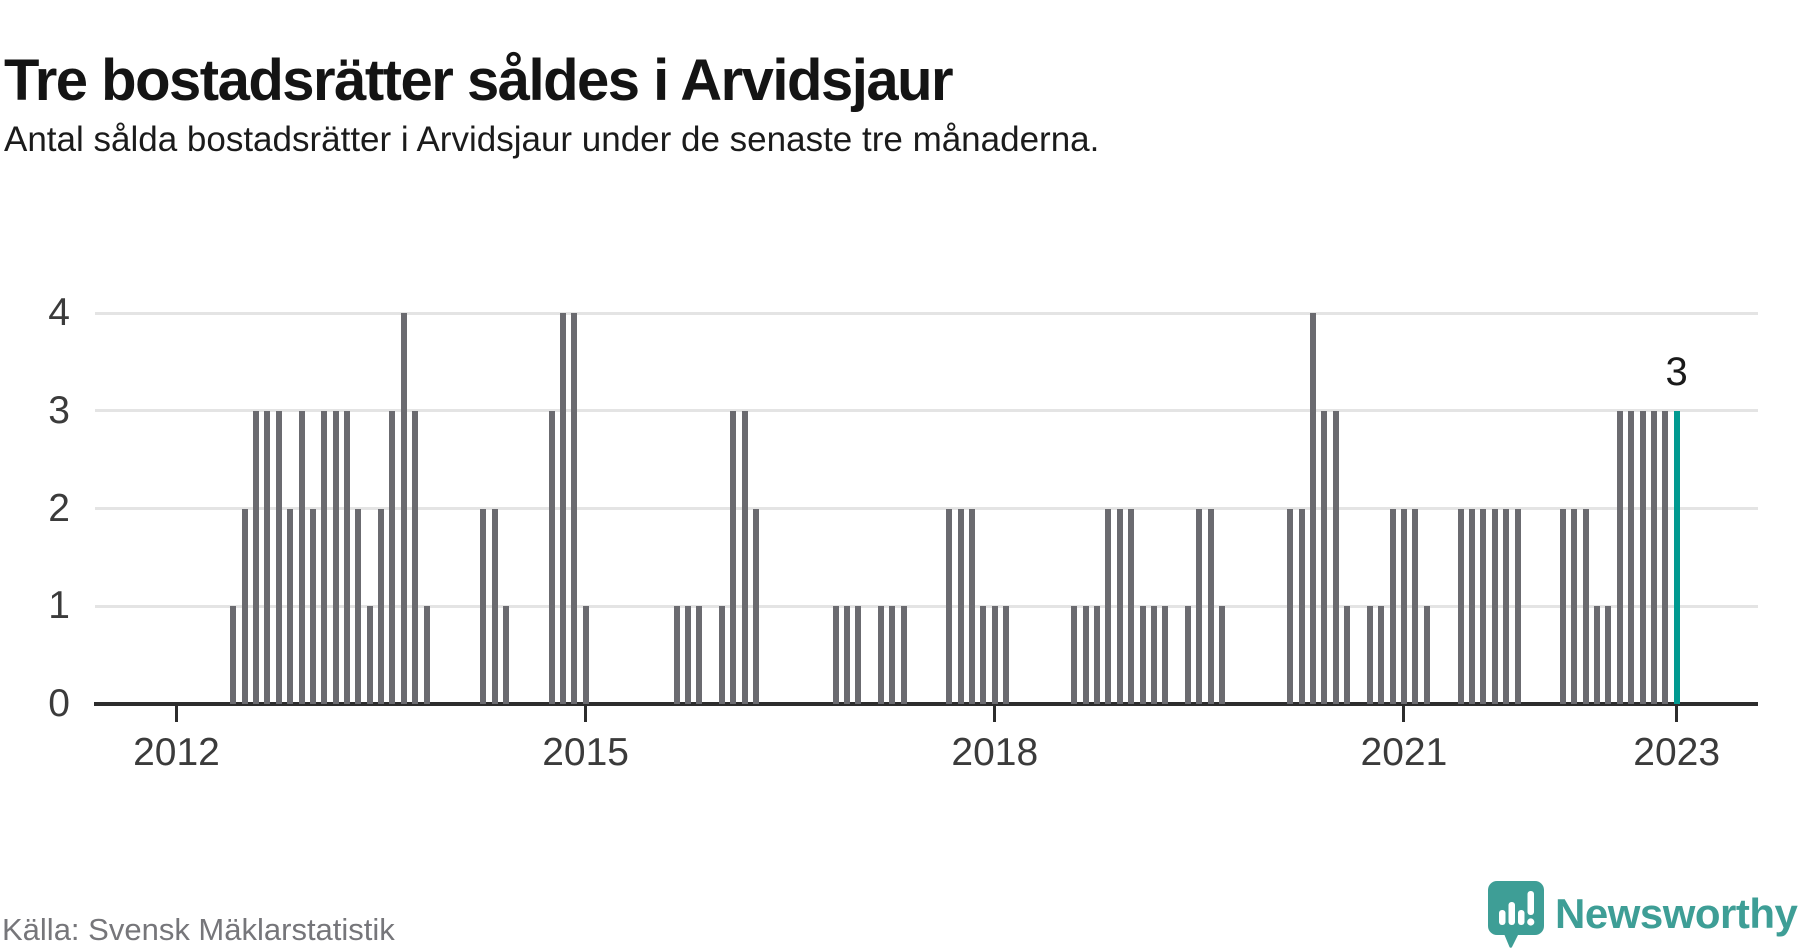  What do you see at coordinates (1676, 557) in the screenshot?
I see `highlighted-bar` at bounding box center [1676, 557].